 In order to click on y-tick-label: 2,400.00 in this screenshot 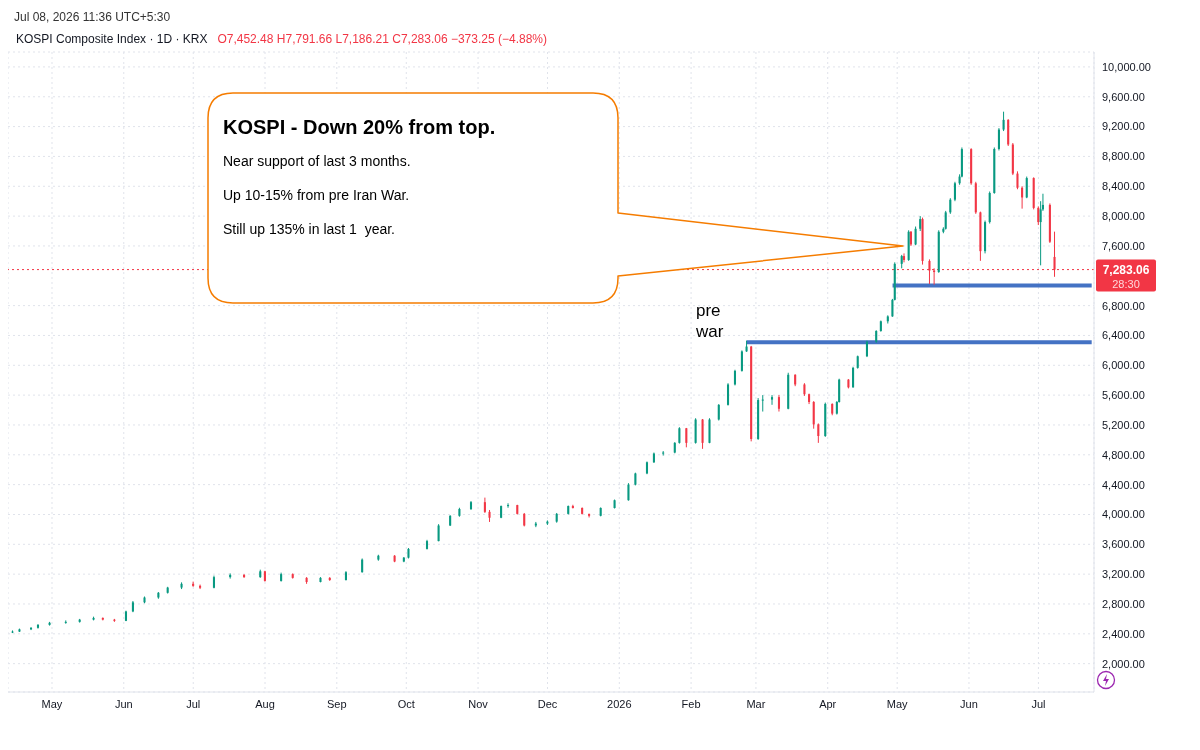, I will do `click(1123, 633)`.